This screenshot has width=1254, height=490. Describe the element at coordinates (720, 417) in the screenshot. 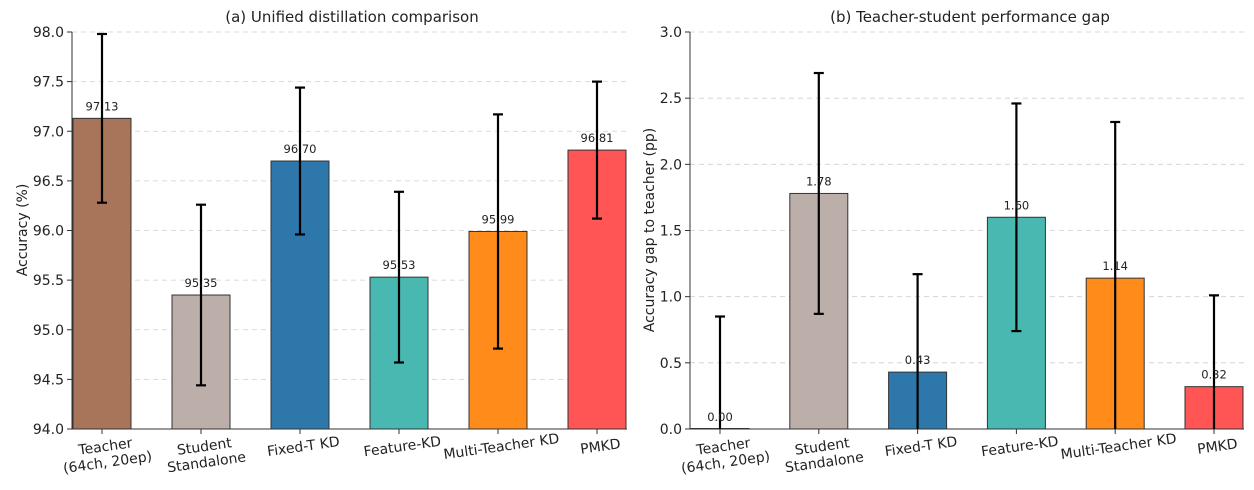

I see `data-label: 0.00` at that location.